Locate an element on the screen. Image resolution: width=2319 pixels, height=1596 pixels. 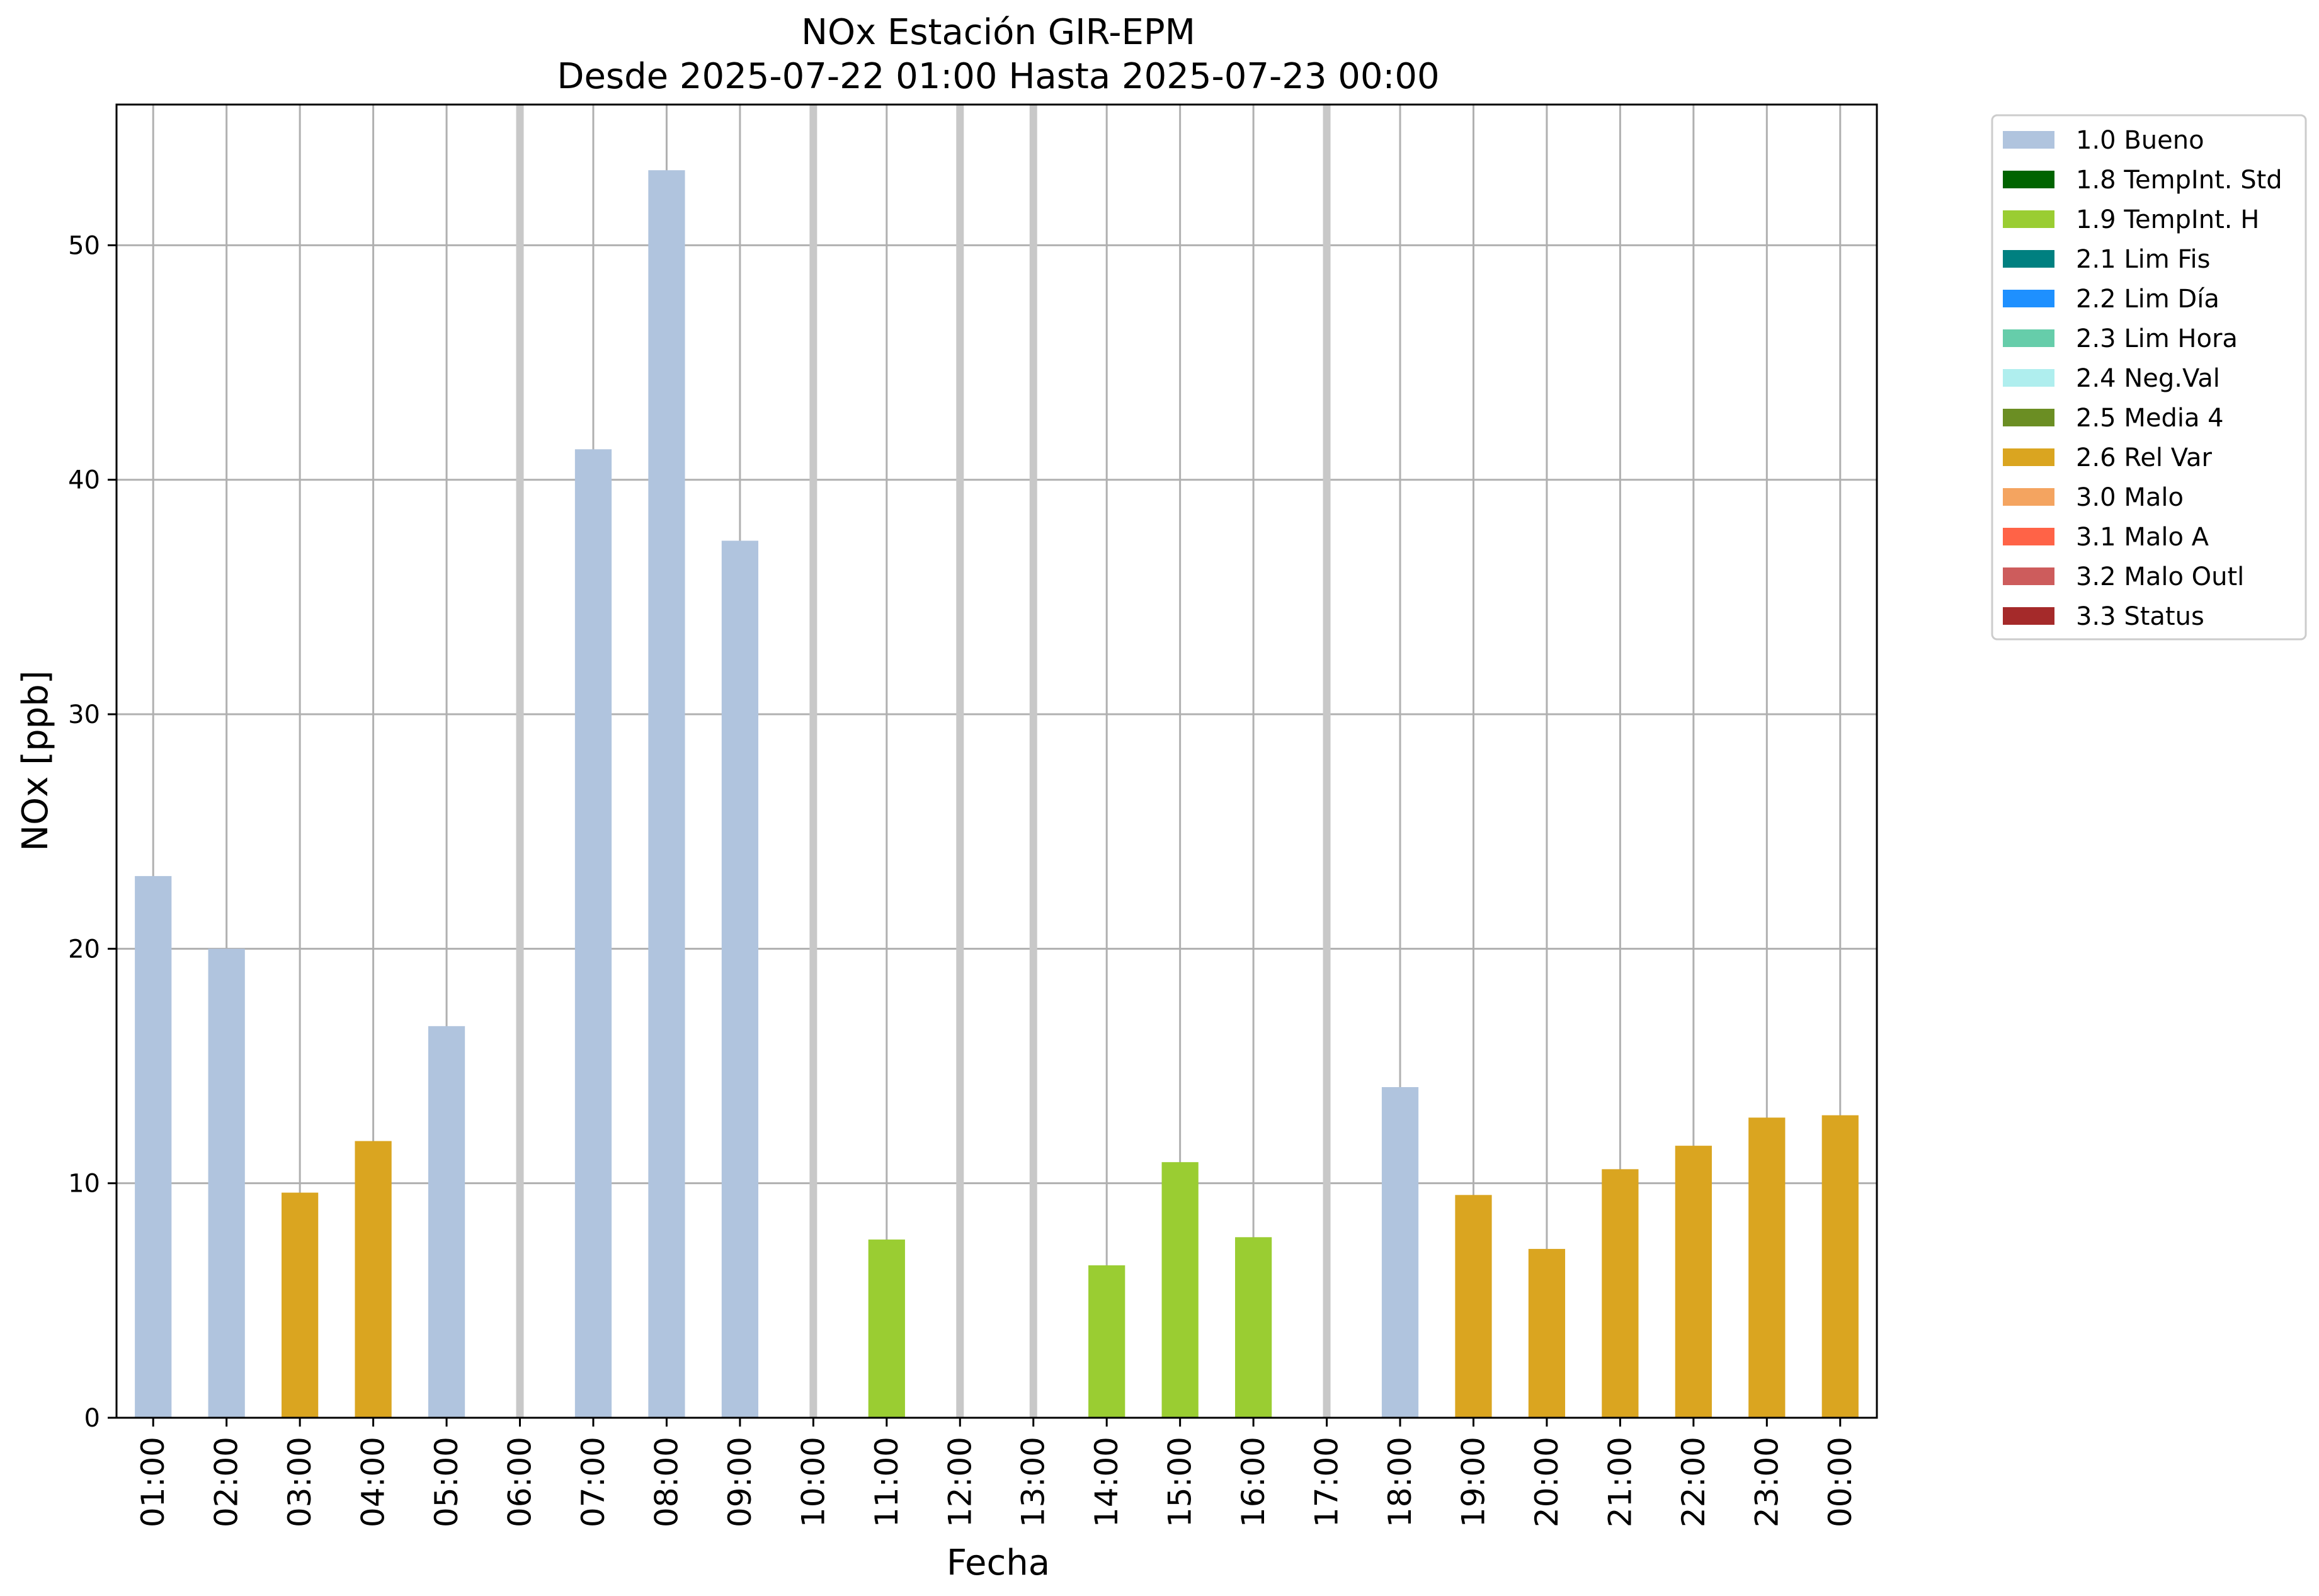
legend-label: 3.0 Malo is located at coordinates (2130, 497).